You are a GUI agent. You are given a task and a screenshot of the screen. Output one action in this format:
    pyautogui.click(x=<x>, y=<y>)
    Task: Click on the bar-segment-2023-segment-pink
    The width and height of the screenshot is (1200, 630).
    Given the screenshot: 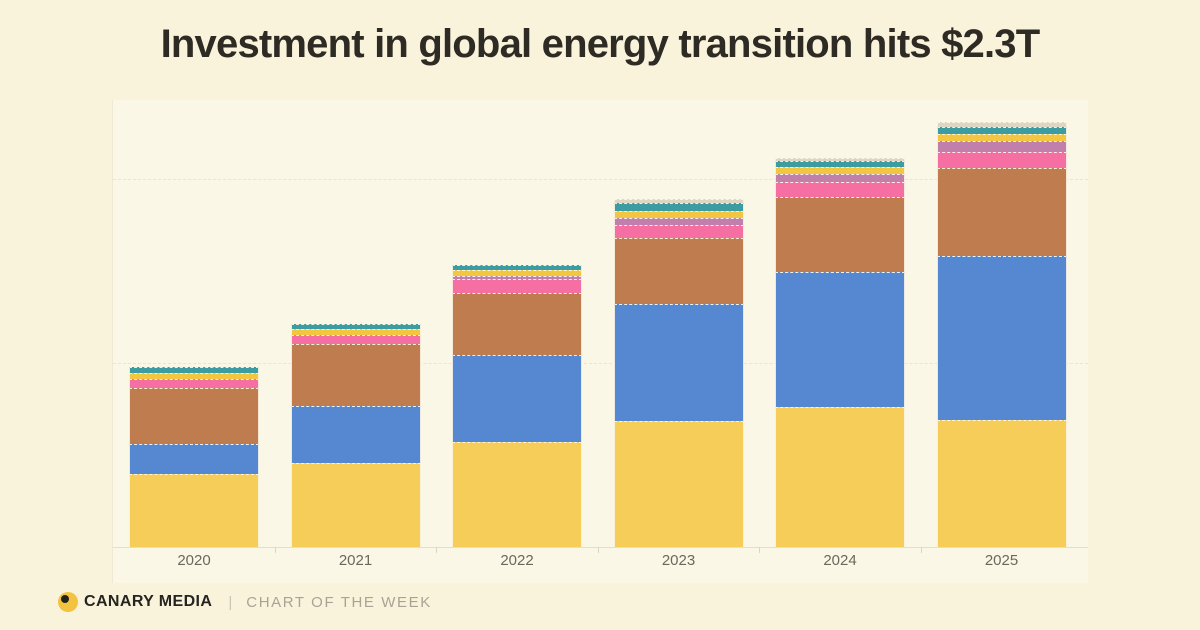 What is the action you would take?
    pyautogui.click(x=678, y=231)
    